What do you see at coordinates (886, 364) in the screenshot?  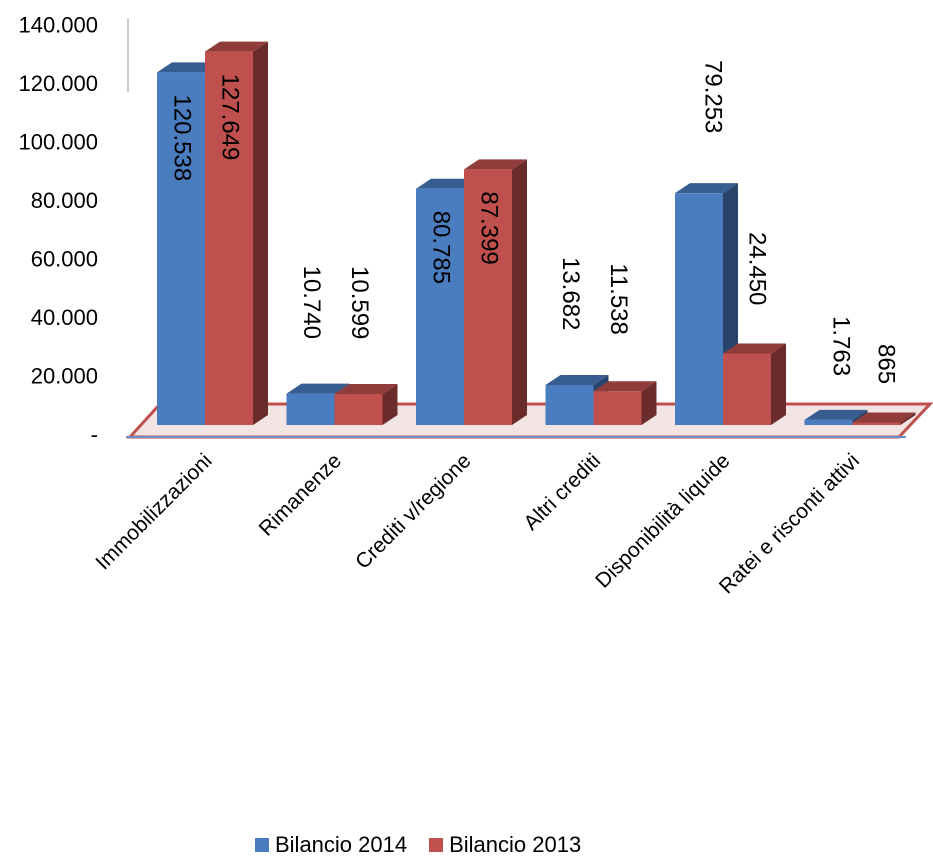 I see `data-label-2013-5: 865` at bounding box center [886, 364].